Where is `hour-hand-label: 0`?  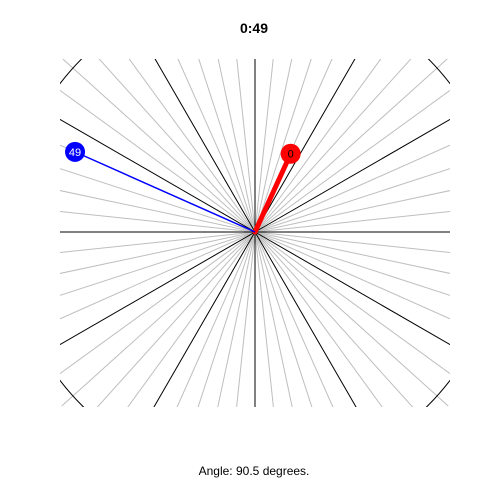 hour-hand-label: 0 is located at coordinates (291, 155).